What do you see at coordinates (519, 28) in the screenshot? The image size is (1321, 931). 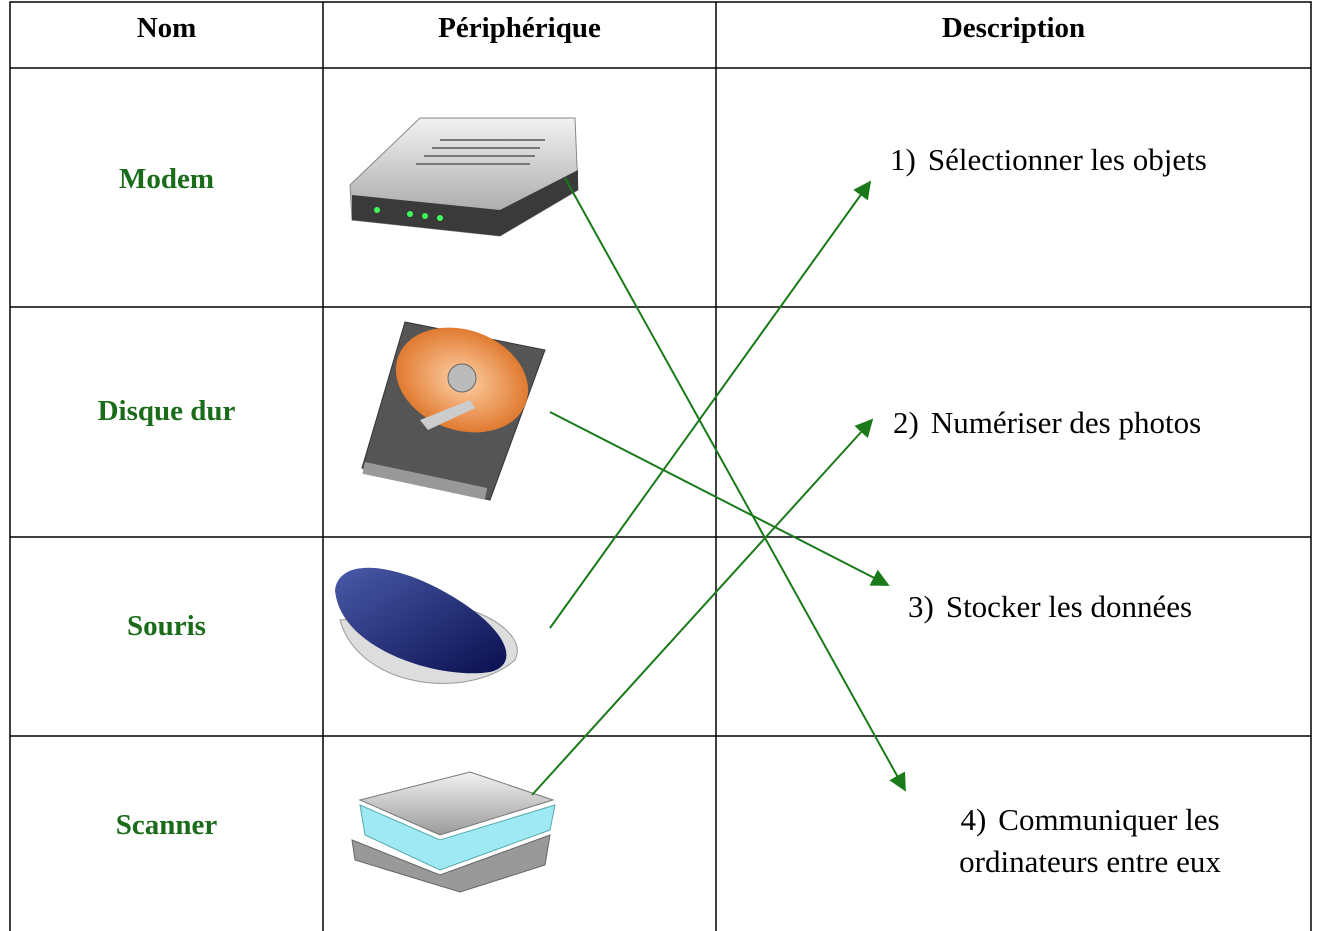 I see `column-header: Périphérique` at bounding box center [519, 28].